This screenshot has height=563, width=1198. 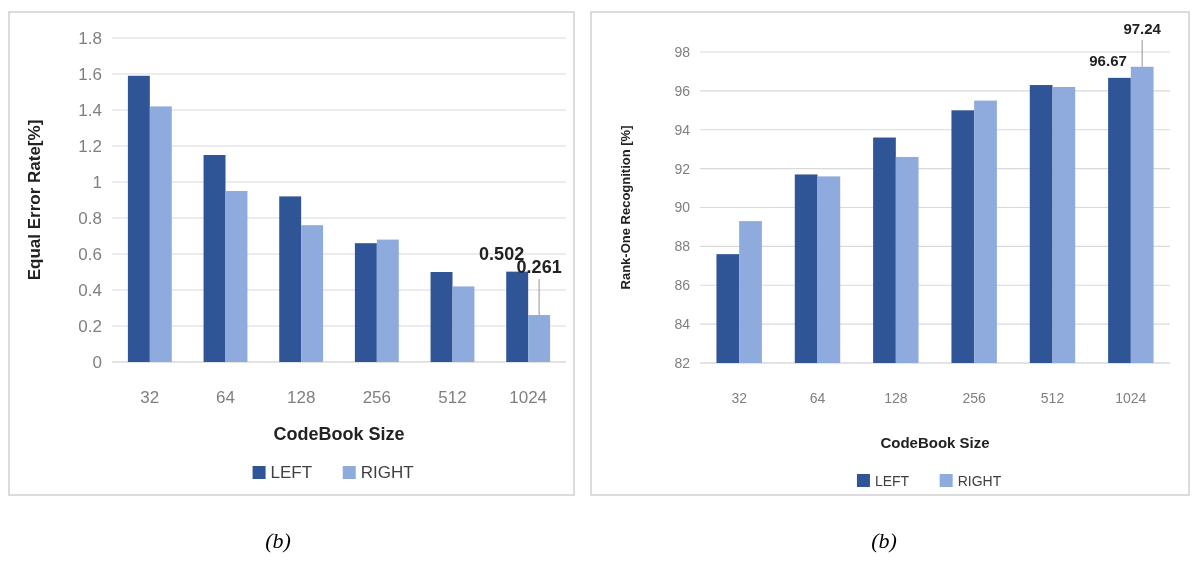 What do you see at coordinates (1142, 28) in the screenshot?
I see `annotation: 97.24` at bounding box center [1142, 28].